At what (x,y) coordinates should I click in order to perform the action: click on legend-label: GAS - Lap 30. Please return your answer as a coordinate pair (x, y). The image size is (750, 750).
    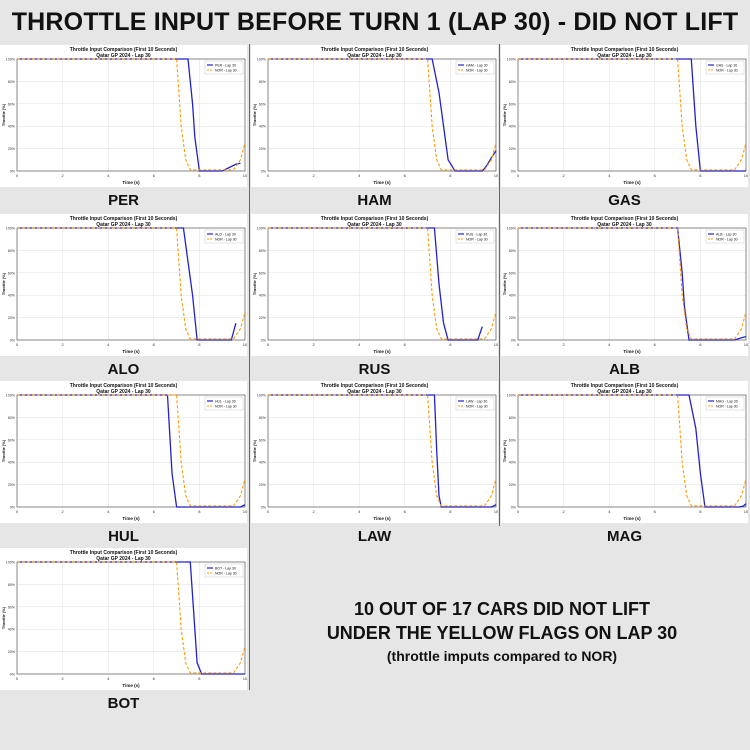
    Looking at the image, I should click on (726, 65).